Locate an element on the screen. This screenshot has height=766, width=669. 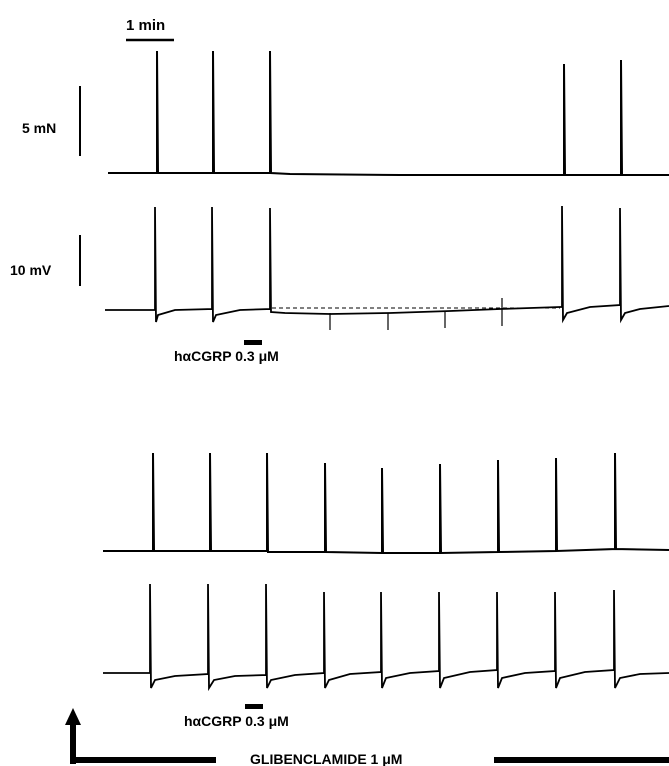
timescale-label: 1 min is located at coordinates (145, 25).